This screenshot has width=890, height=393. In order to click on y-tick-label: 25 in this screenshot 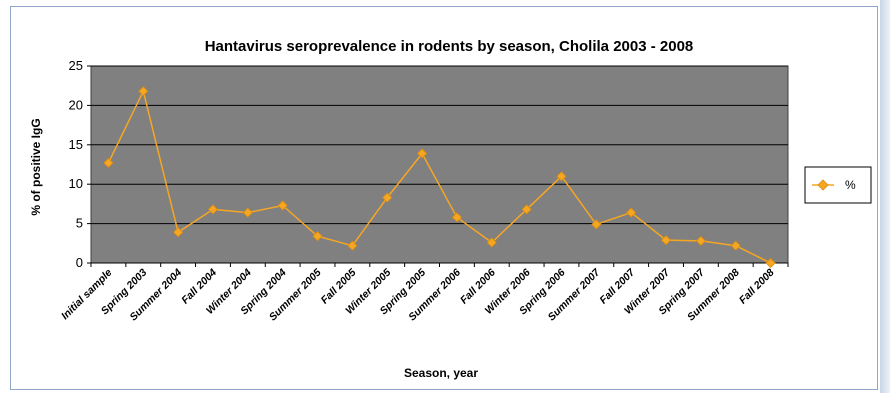, I will do `click(76, 65)`.